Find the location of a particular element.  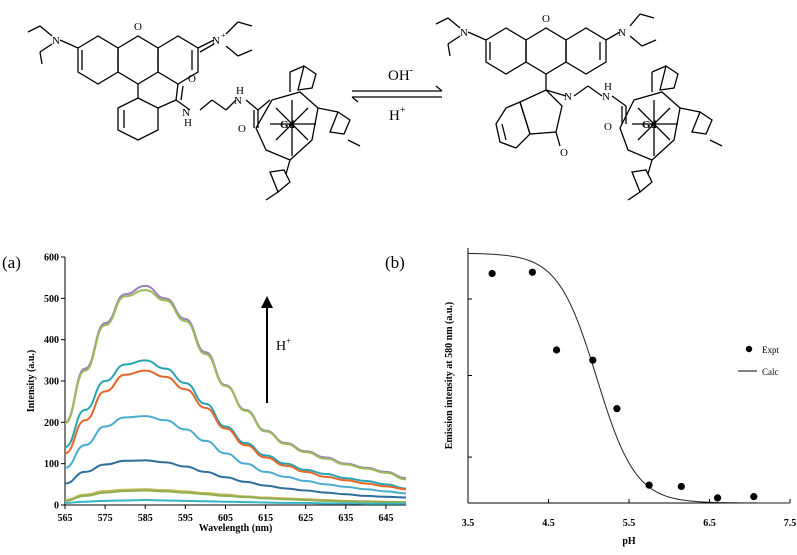

y-tick-label: 600 is located at coordinates (51, 258).